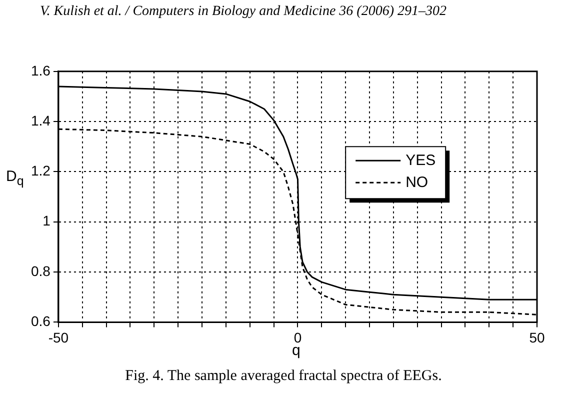  Describe the element at coordinates (40, 321) in the screenshot. I see `y-tick-label: 0.6` at that location.